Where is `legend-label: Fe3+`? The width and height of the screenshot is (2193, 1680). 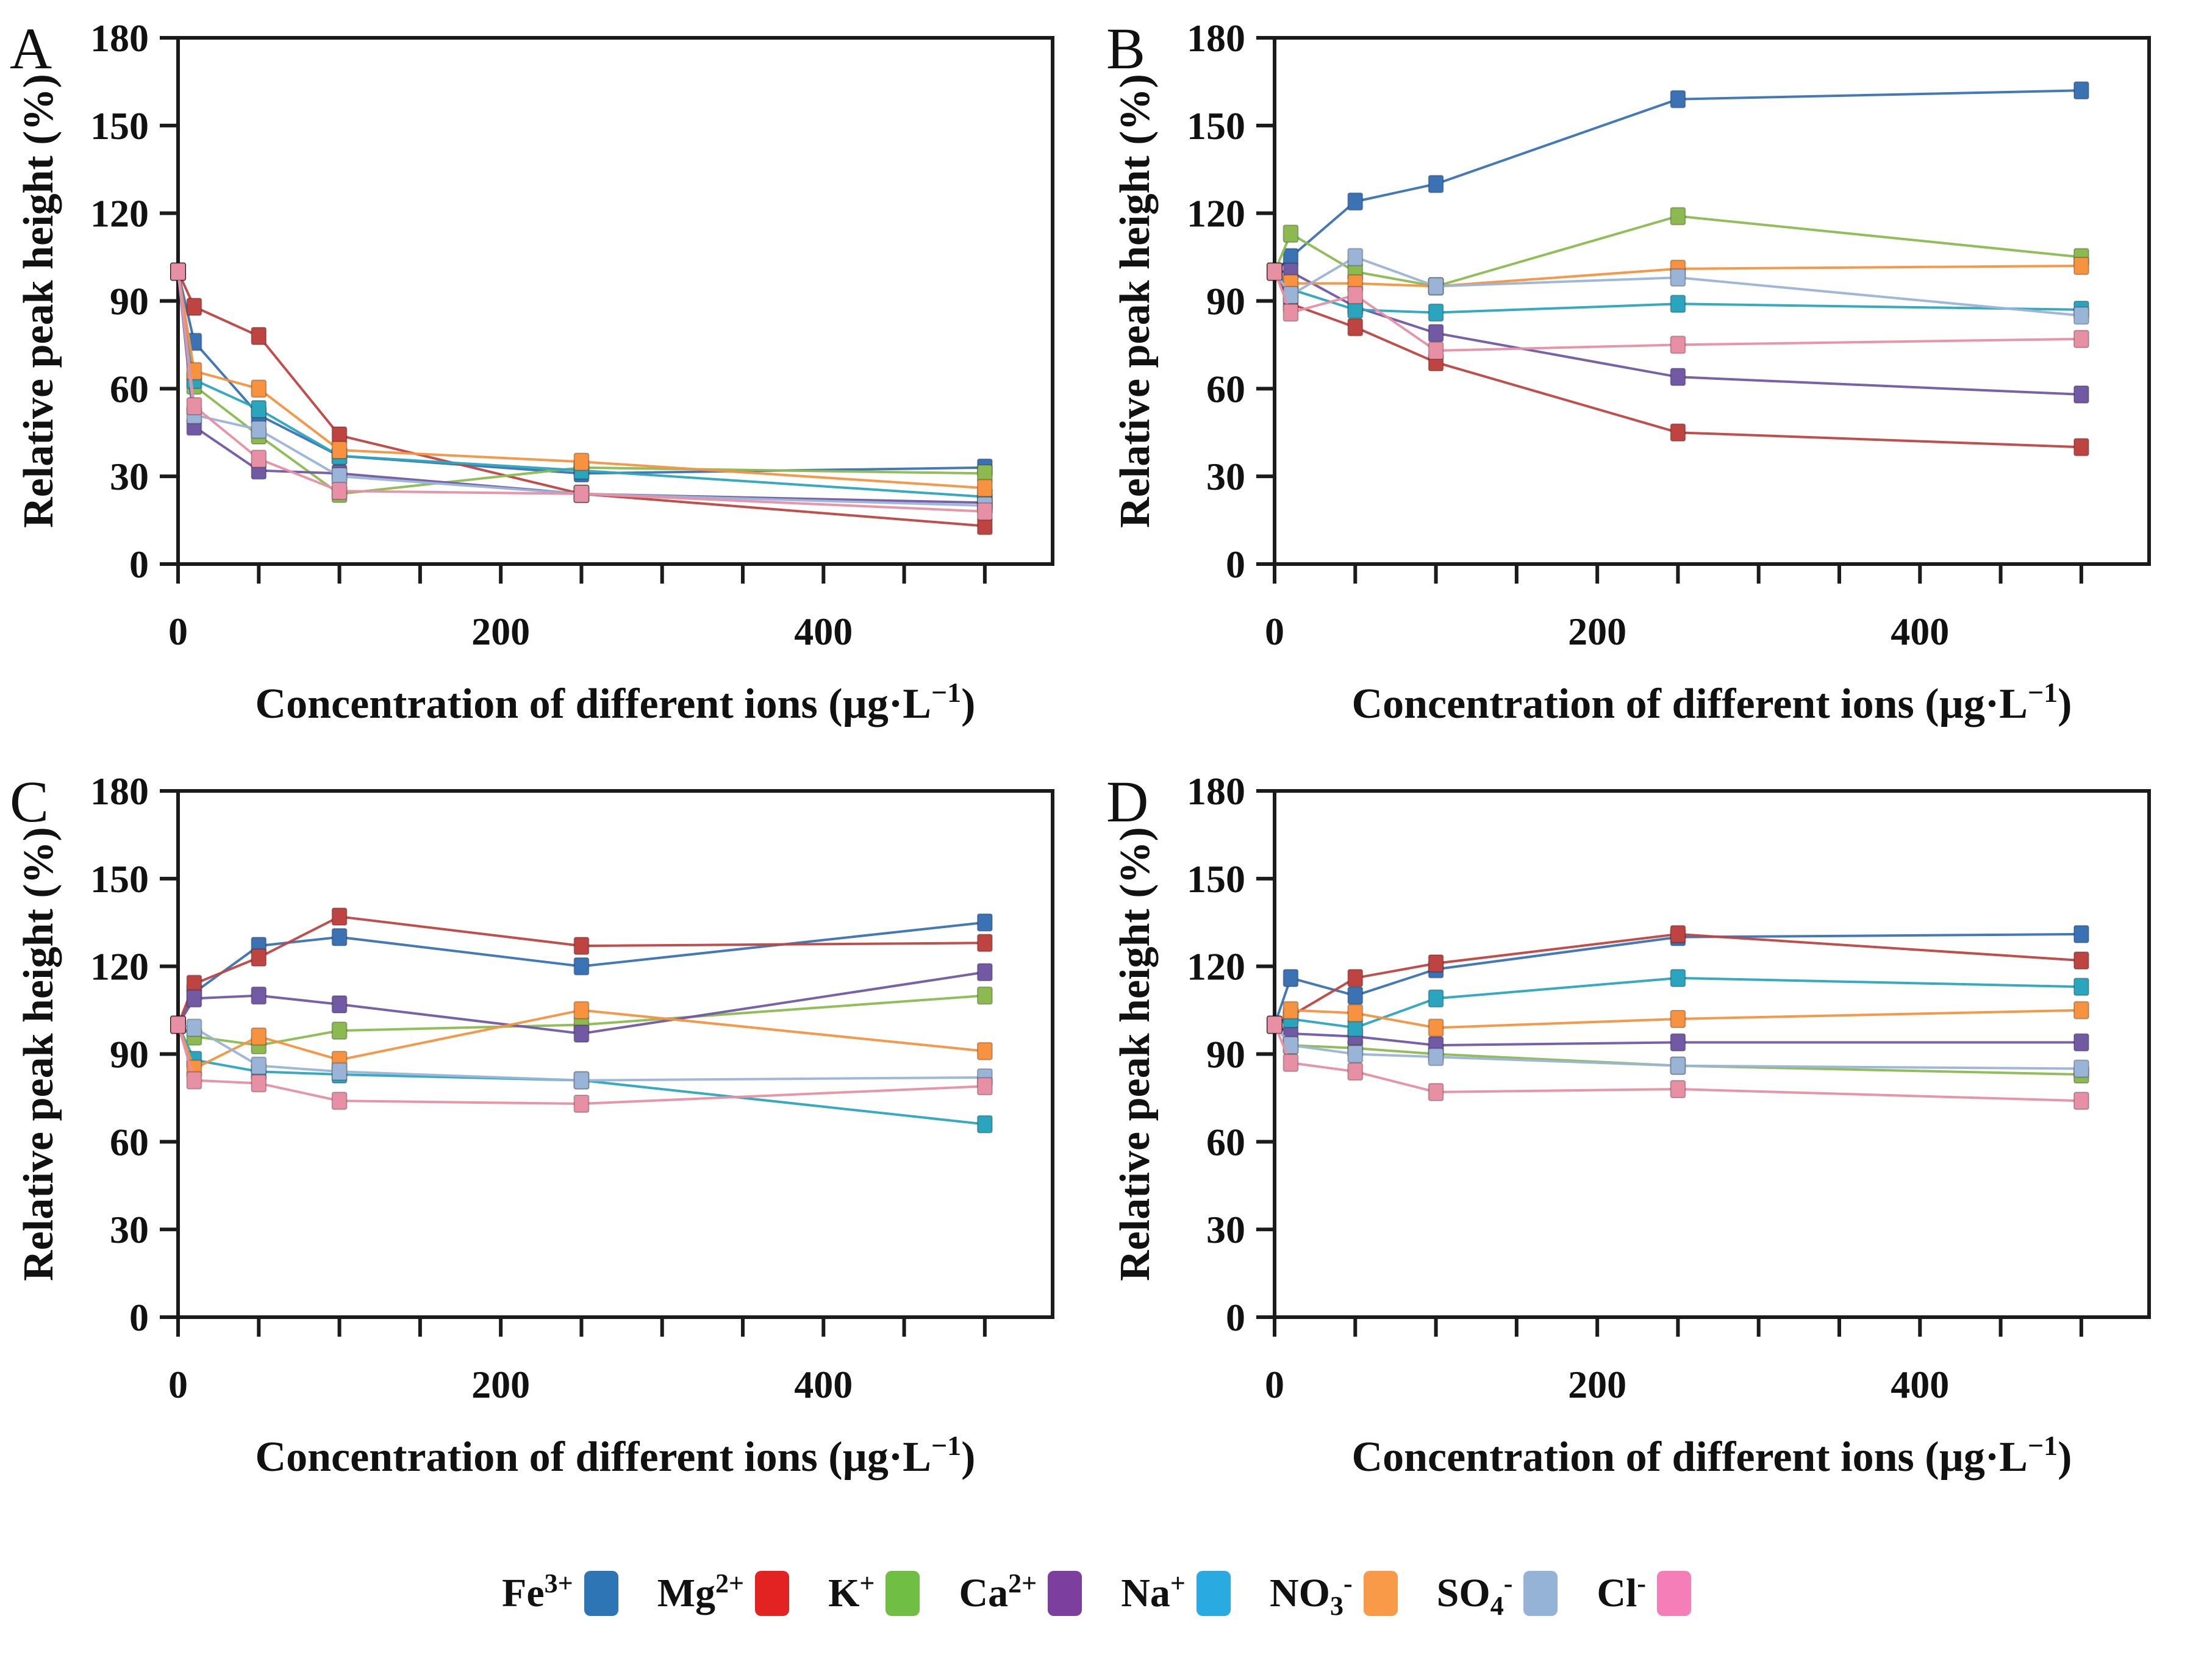
legend-label: Fe3+ is located at coordinates (537, 1591).